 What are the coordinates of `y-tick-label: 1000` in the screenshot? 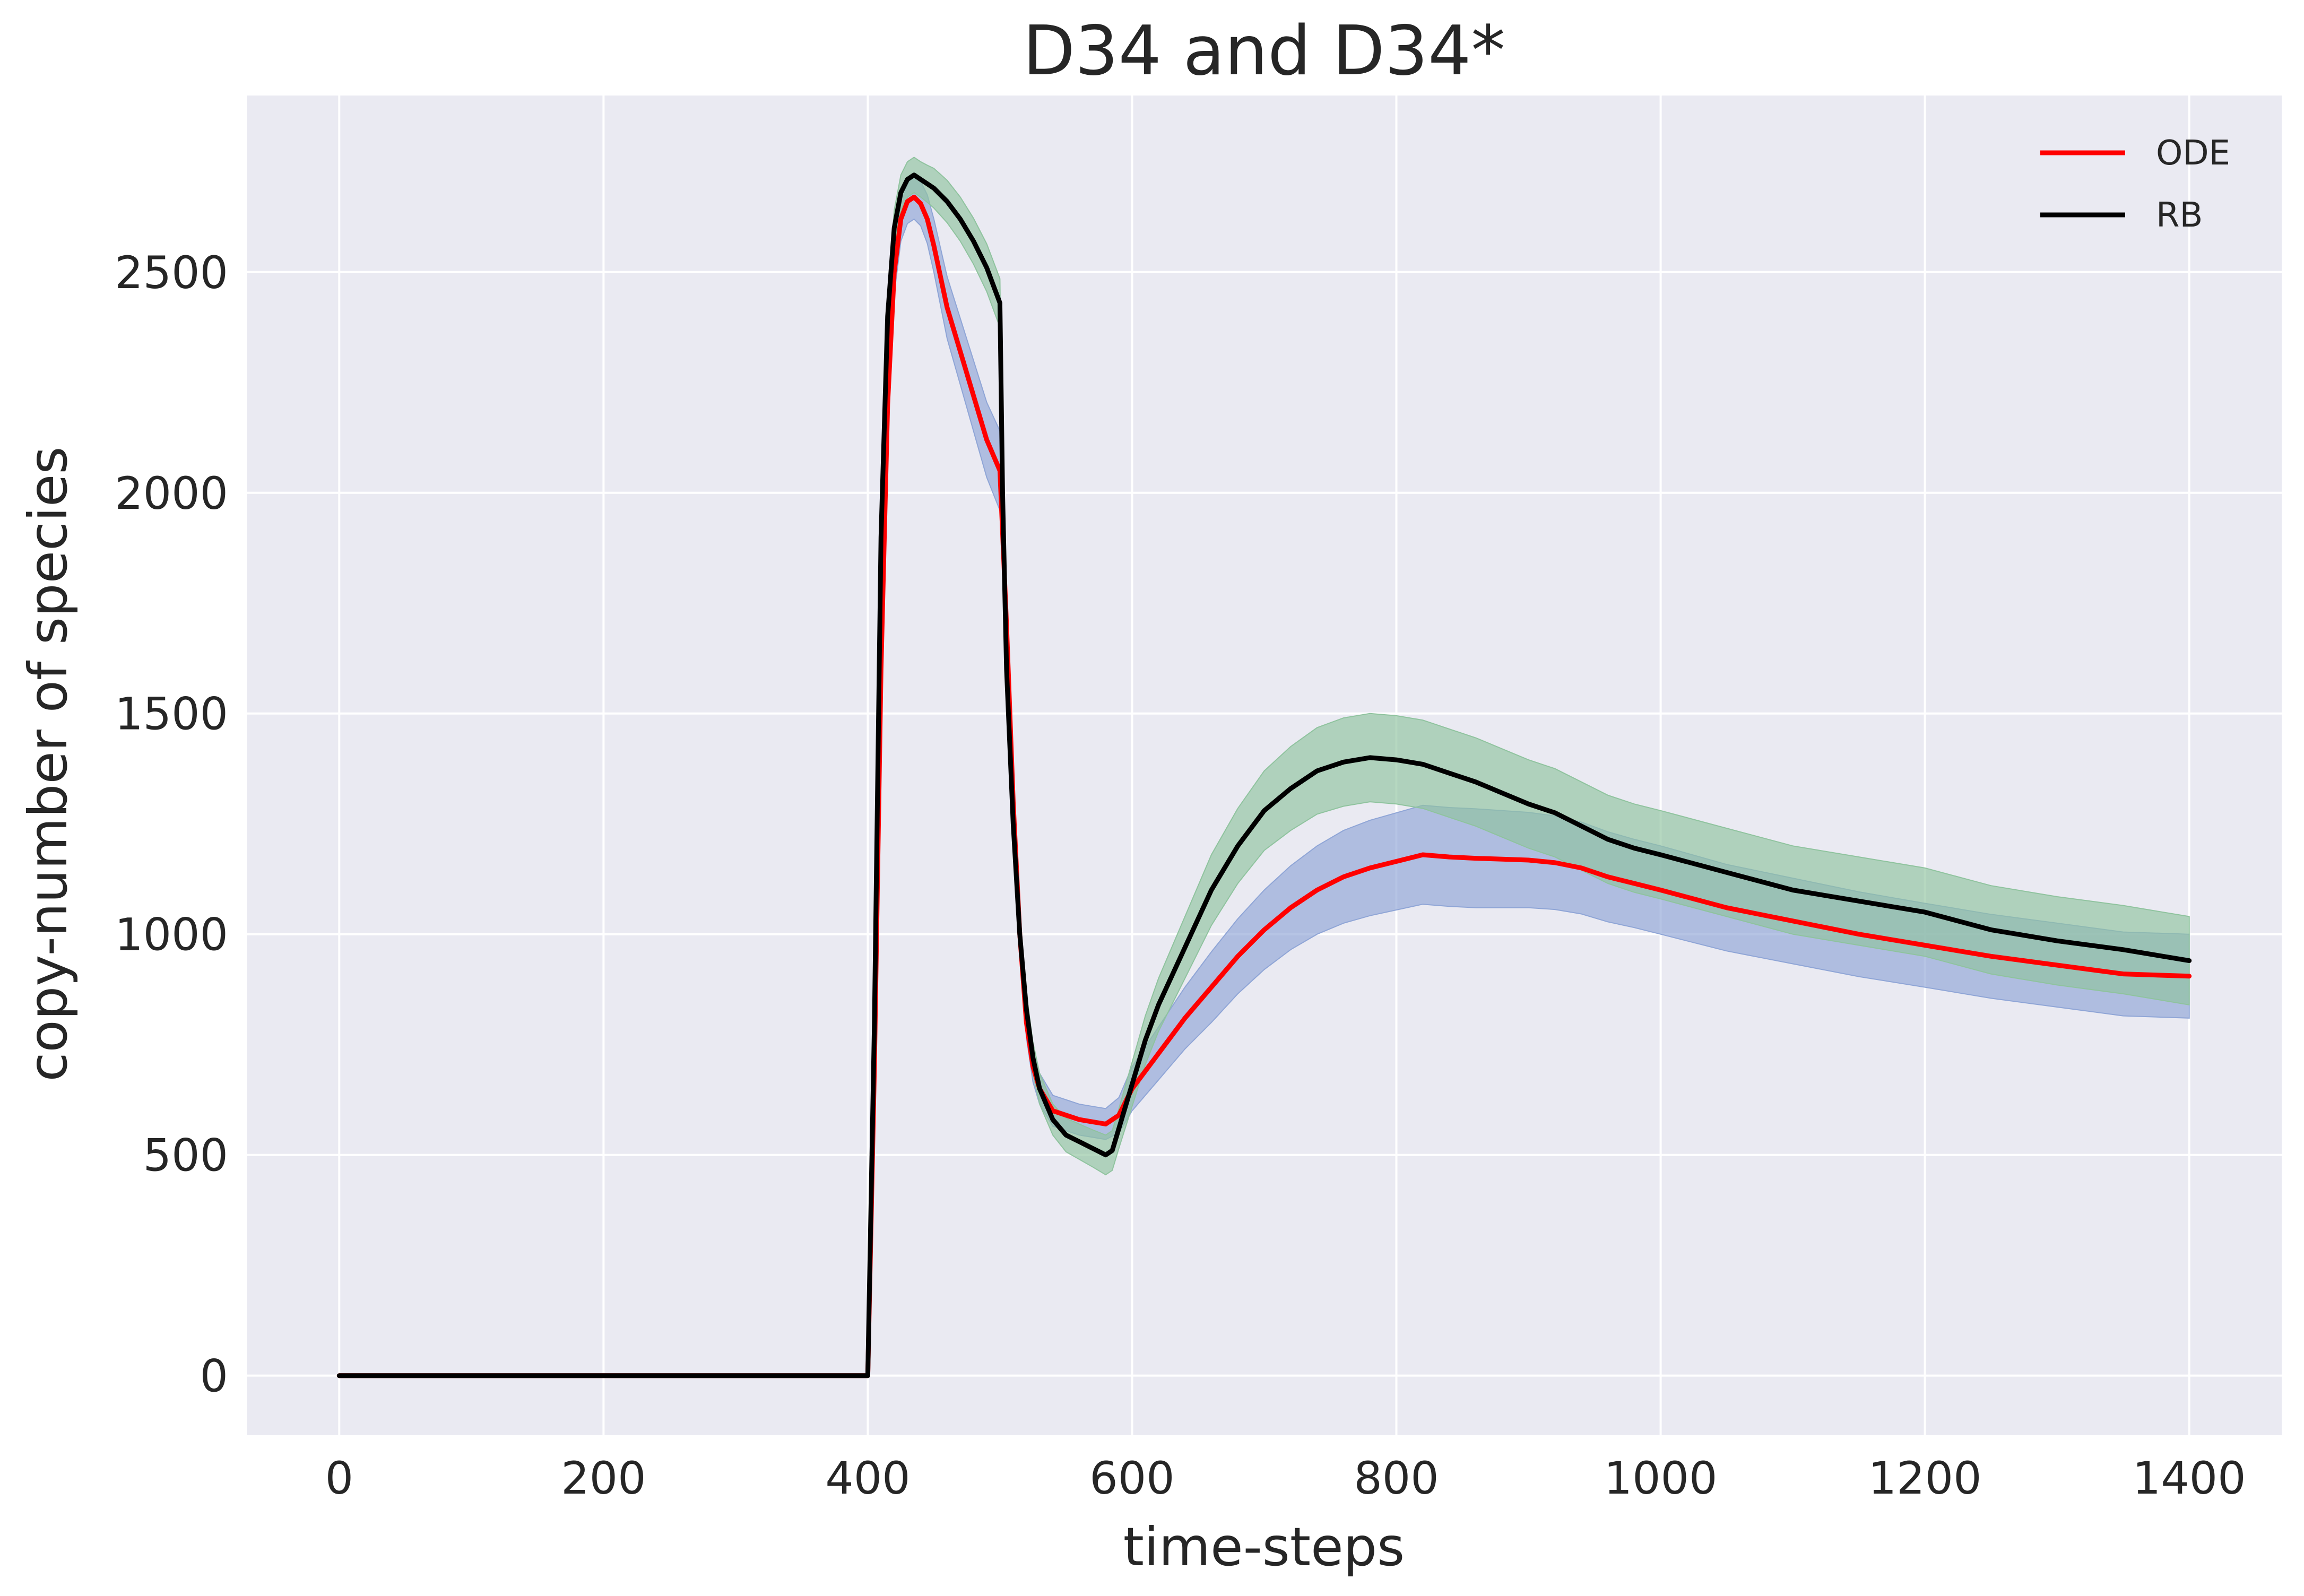 It's located at (171, 935).